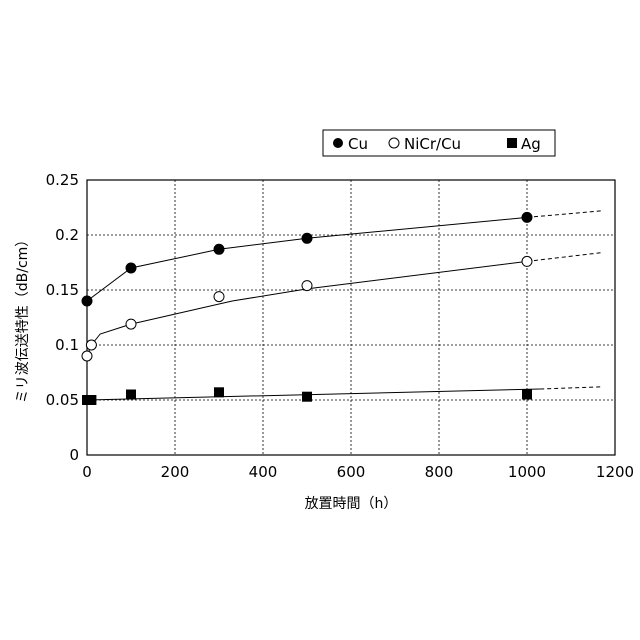 The image size is (640, 640). Describe the element at coordinates (62, 400) in the screenshot. I see `y-tick-label: 0.05` at that location.